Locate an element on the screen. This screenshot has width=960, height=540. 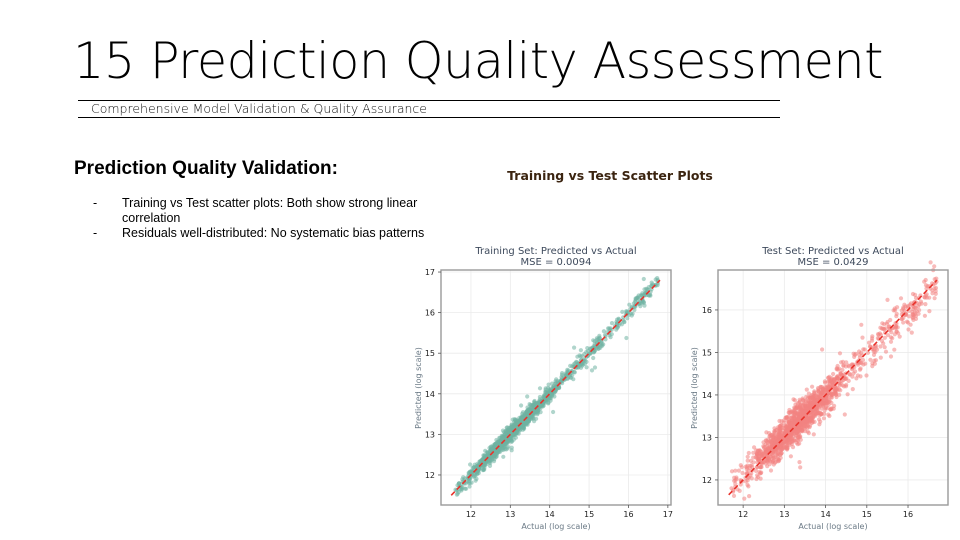
title-rule-bottom is located at coordinates (429, 117).